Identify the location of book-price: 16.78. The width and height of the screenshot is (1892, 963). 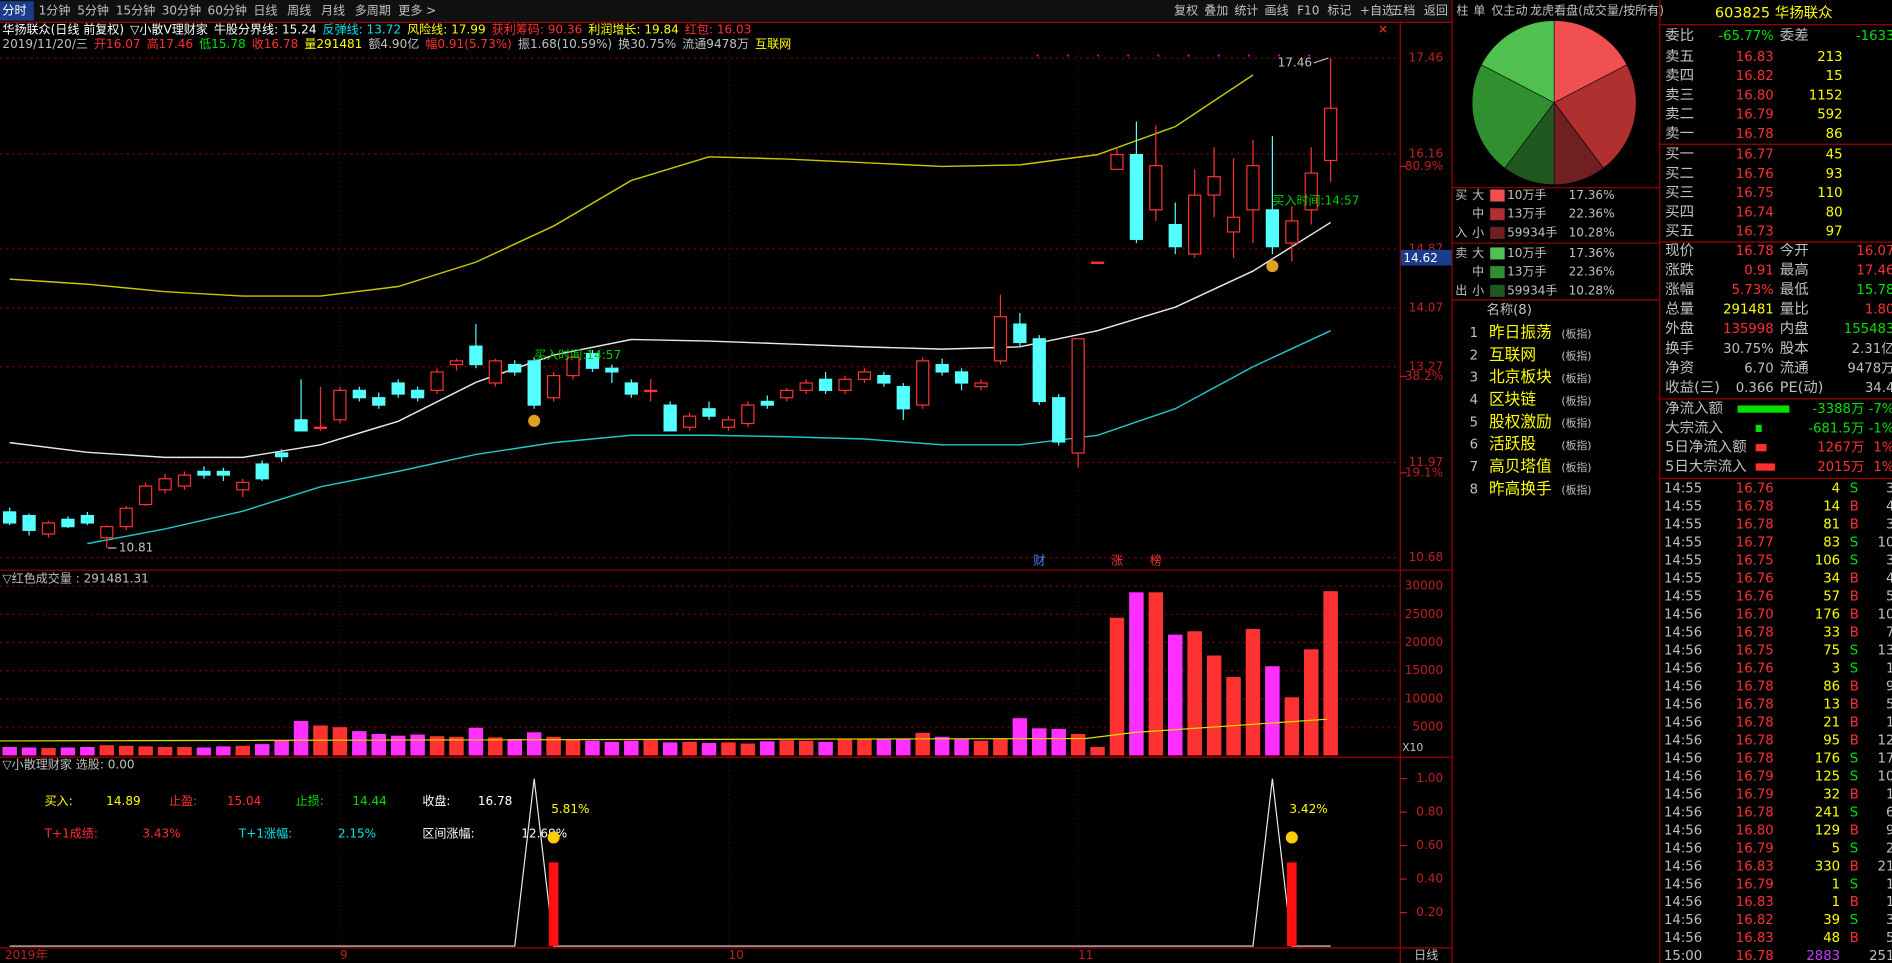
(1755, 134).